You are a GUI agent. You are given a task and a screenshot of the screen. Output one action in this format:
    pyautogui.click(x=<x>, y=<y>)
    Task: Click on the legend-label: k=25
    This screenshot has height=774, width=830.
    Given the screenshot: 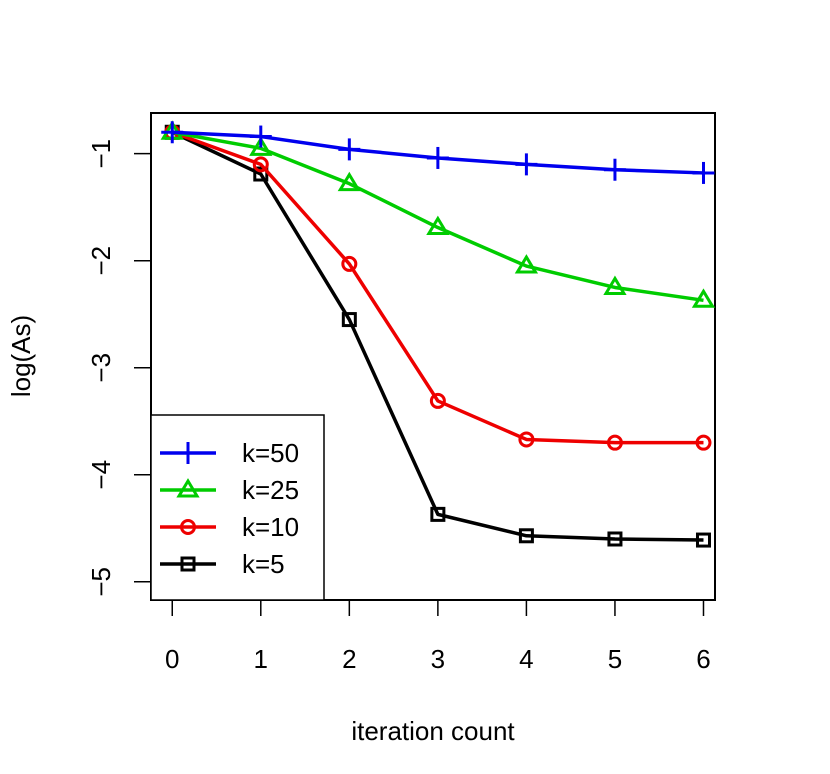 What is the action you would take?
    pyautogui.click(x=270, y=490)
    